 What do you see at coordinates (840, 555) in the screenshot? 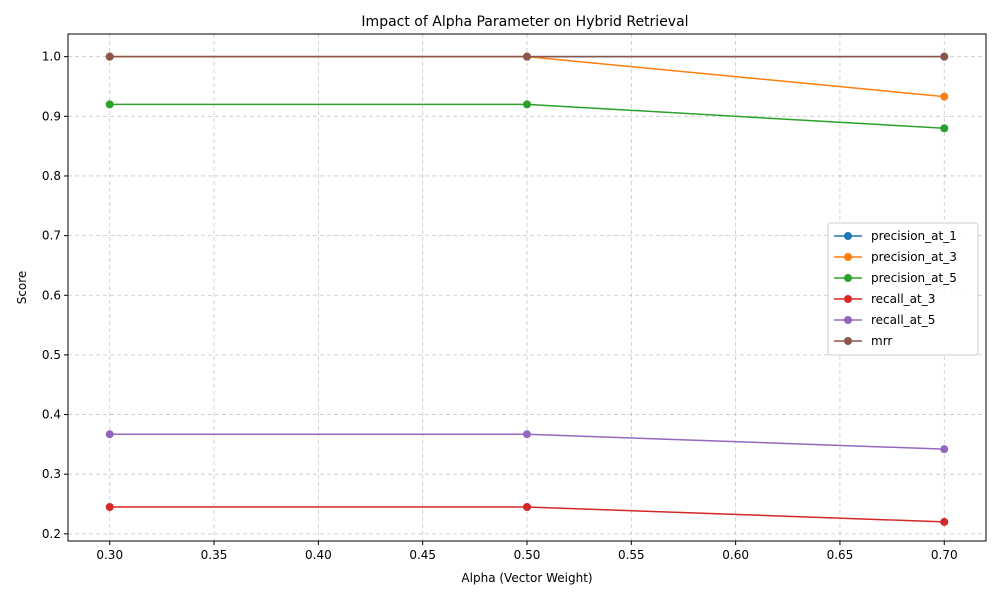
I see `x-tick-label: 0.65` at bounding box center [840, 555].